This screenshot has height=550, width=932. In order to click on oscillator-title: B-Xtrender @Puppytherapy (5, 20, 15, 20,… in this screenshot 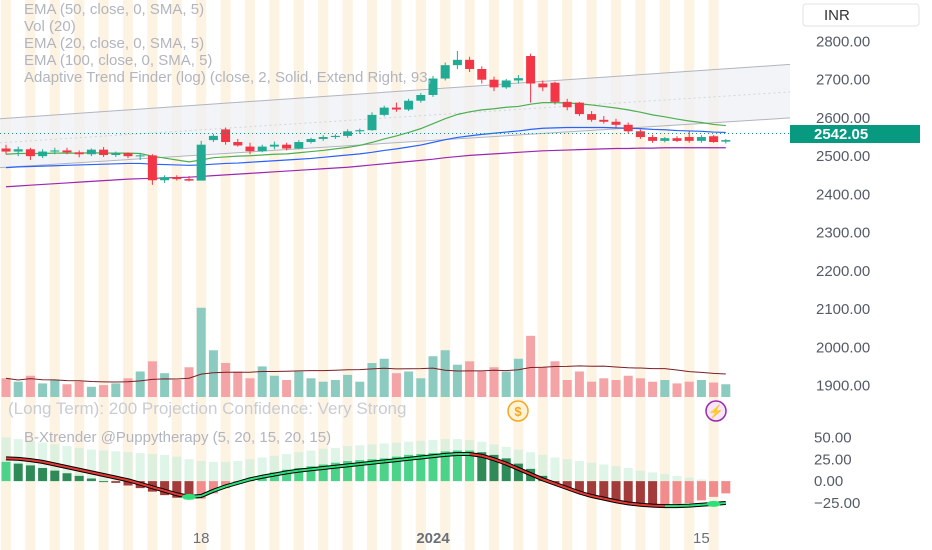, I will do `click(177, 437)`.